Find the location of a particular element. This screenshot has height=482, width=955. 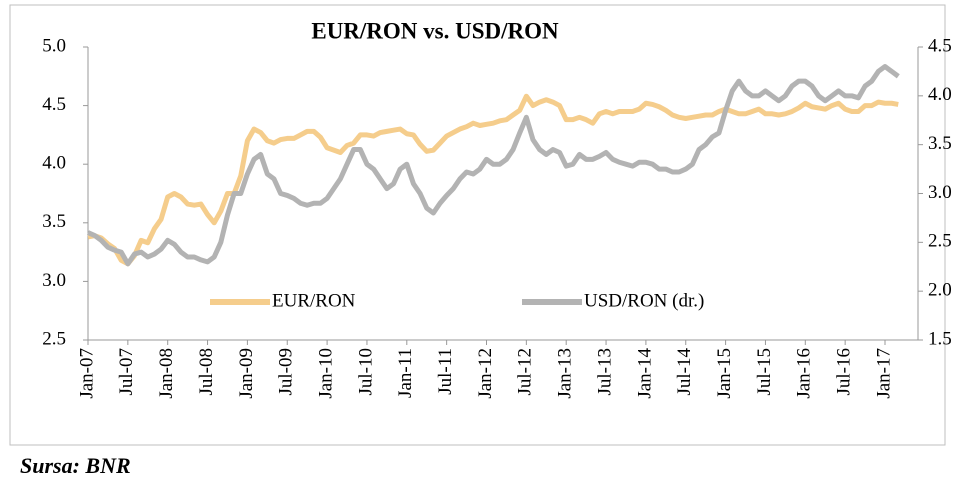

x-tick-label: Jan-09 is located at coordinates (246, 373).